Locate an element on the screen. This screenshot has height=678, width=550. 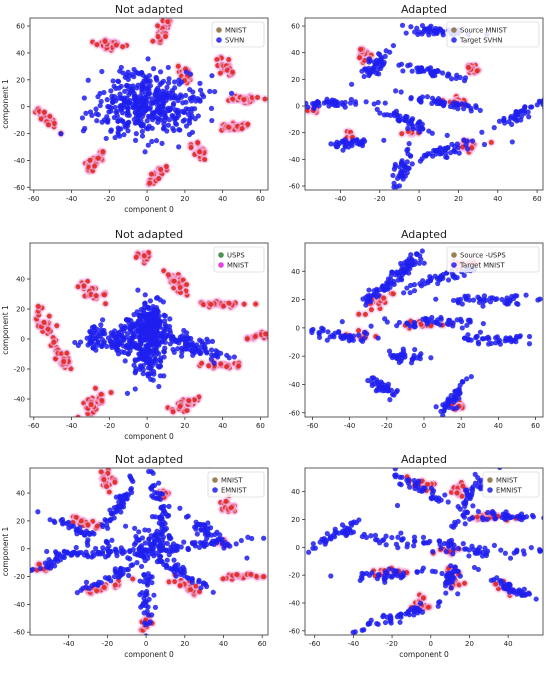
y-tick-label: -20 is located at coordinates (294, 133).